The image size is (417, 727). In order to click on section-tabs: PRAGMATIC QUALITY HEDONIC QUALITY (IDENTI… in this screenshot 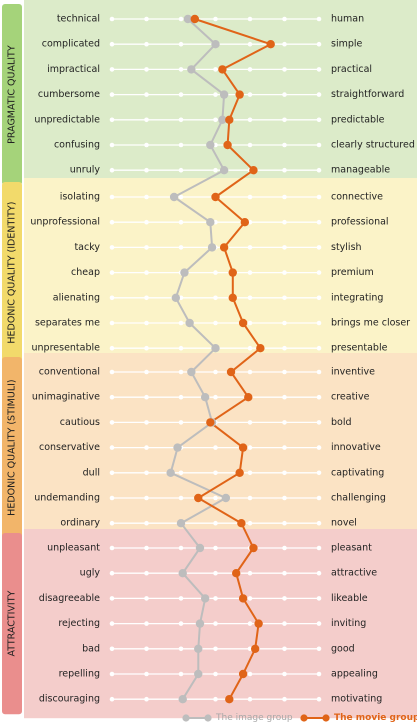, I will do `click(12, 359)`.